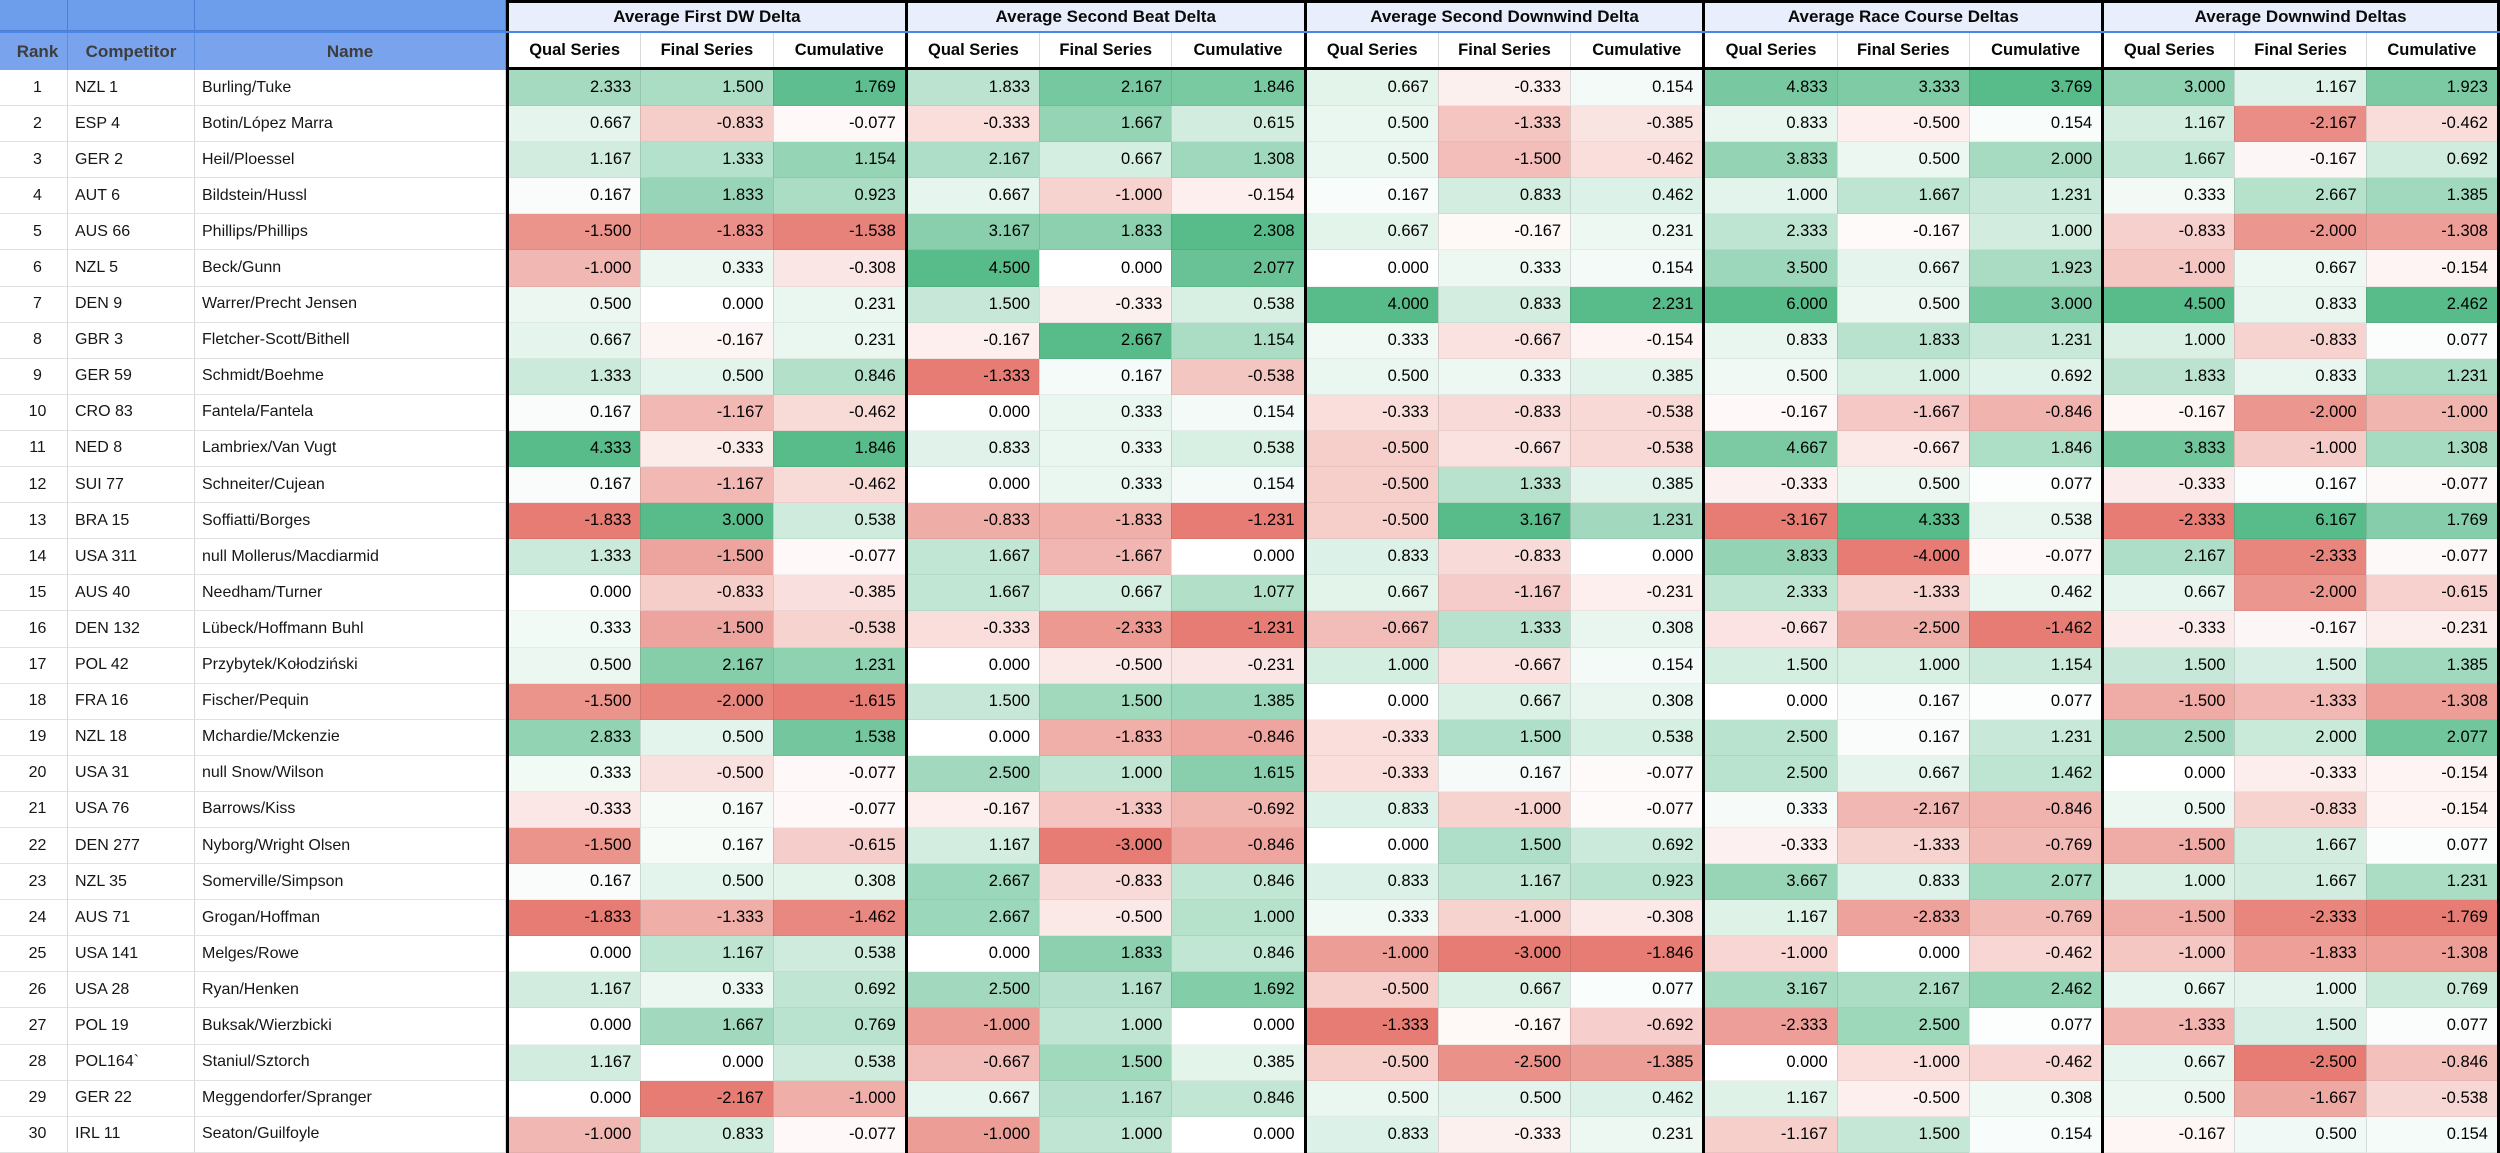  What do you see at coordinates (350, 268) in the screenshot?
I see `cell-name: Beck/Gunn` at bounding box center [350, 268].